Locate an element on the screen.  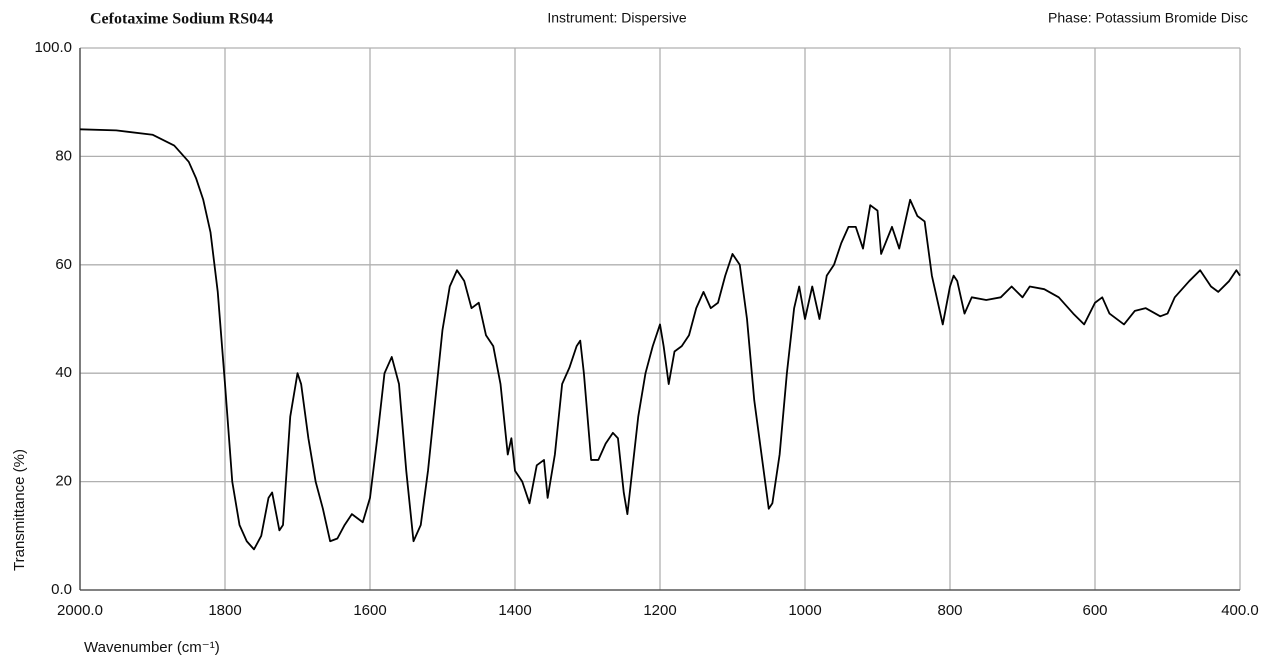
phase: Phase: Potassium Bromide Disc is located at coordinates (1148, 18).